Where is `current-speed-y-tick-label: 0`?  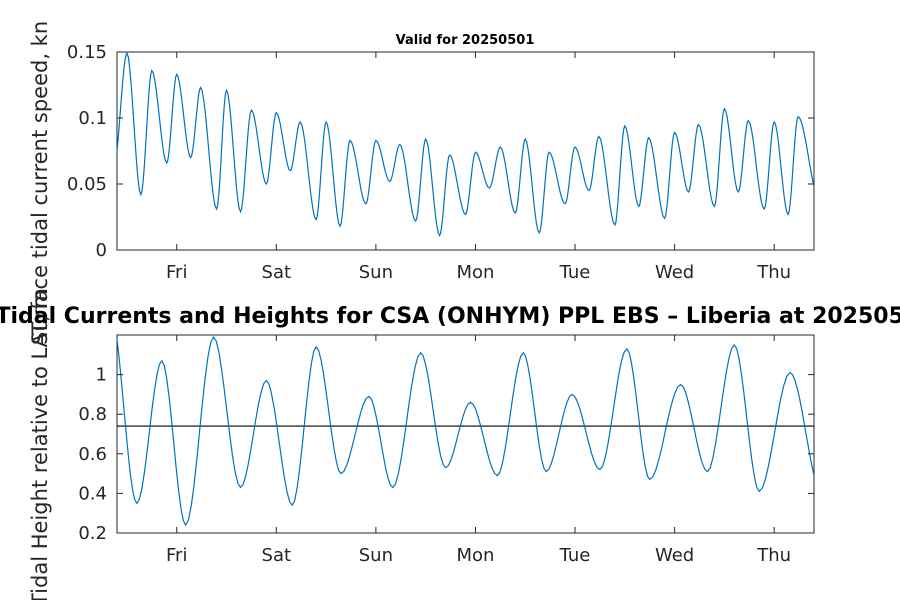 current-speed-y-tick-label: 0 is located at coordinates (101, 250).